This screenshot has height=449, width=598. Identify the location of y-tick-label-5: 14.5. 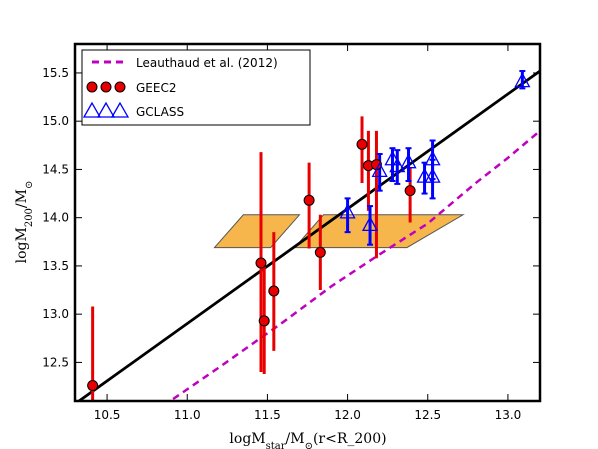
(55, 169).